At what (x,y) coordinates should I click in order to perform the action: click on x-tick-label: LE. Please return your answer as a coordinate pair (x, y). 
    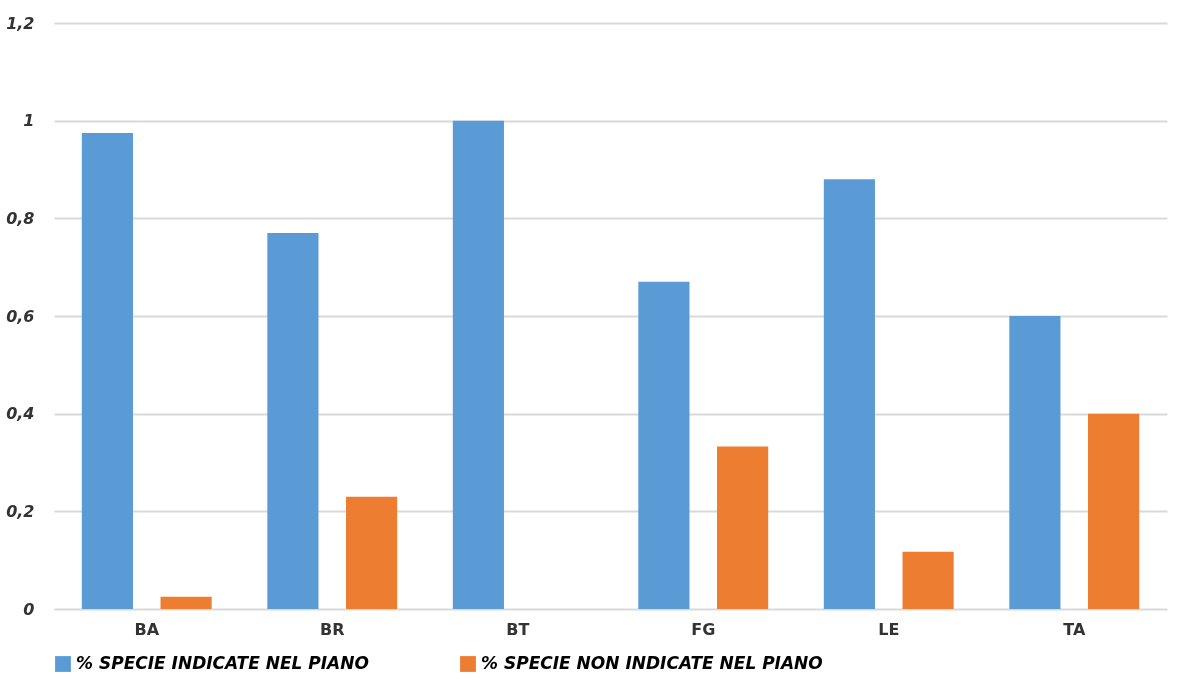
    Looking at the image, I should click on (889, 629).